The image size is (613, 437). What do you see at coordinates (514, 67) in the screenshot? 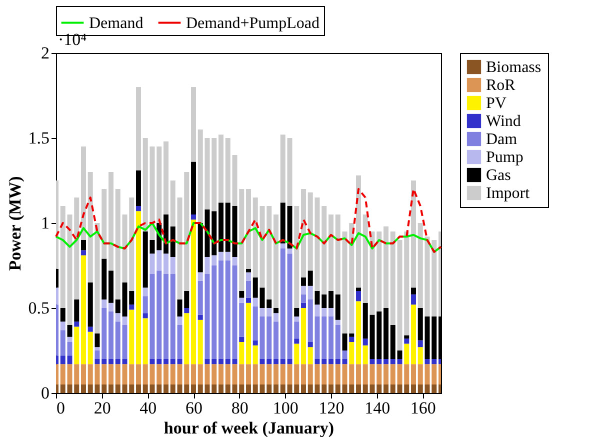
I see `legend-label: Biomass` at bounding box center [514, 67].